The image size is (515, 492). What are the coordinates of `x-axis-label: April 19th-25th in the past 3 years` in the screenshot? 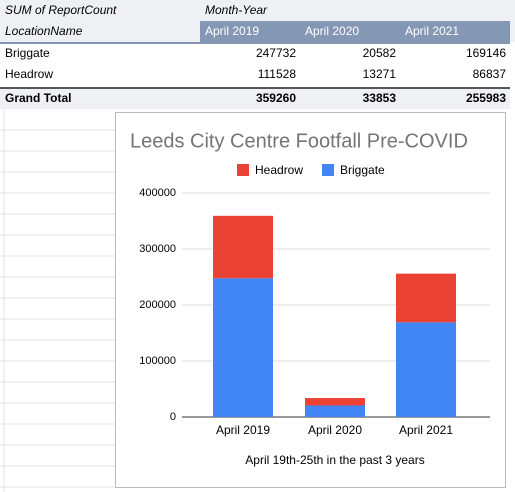 It's located at (334, 460).